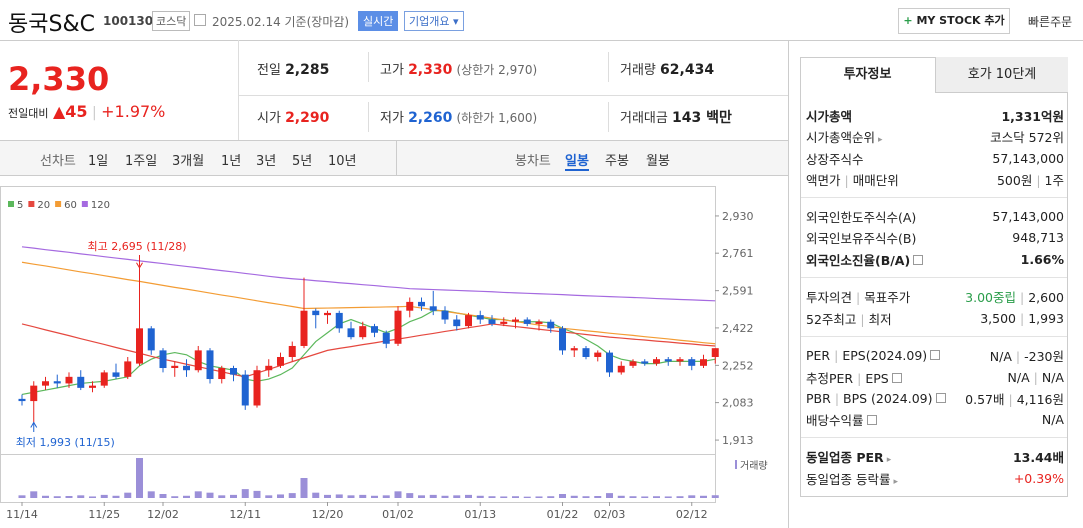 The height and width of the screenshot is (528, 1083). What do you see at coordinates (858, 260) in the screenshot?
I see `label-text: 외국인소진율(B/A)` at bounding box center [858, 260].